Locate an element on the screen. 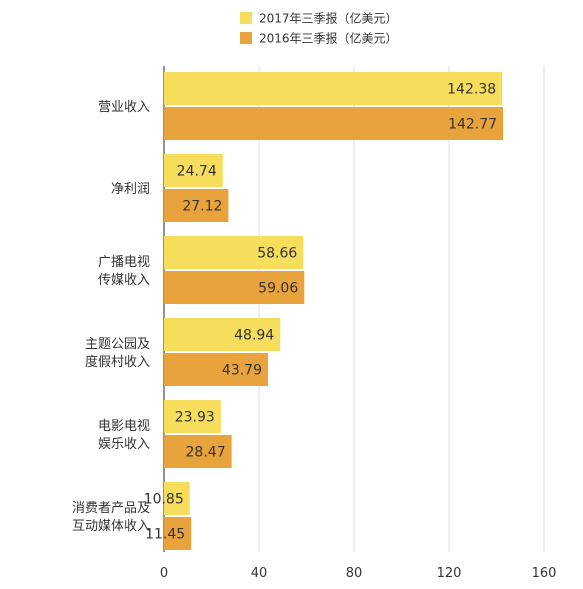  data-label: 10.85 is located at coordinates (164, 500).